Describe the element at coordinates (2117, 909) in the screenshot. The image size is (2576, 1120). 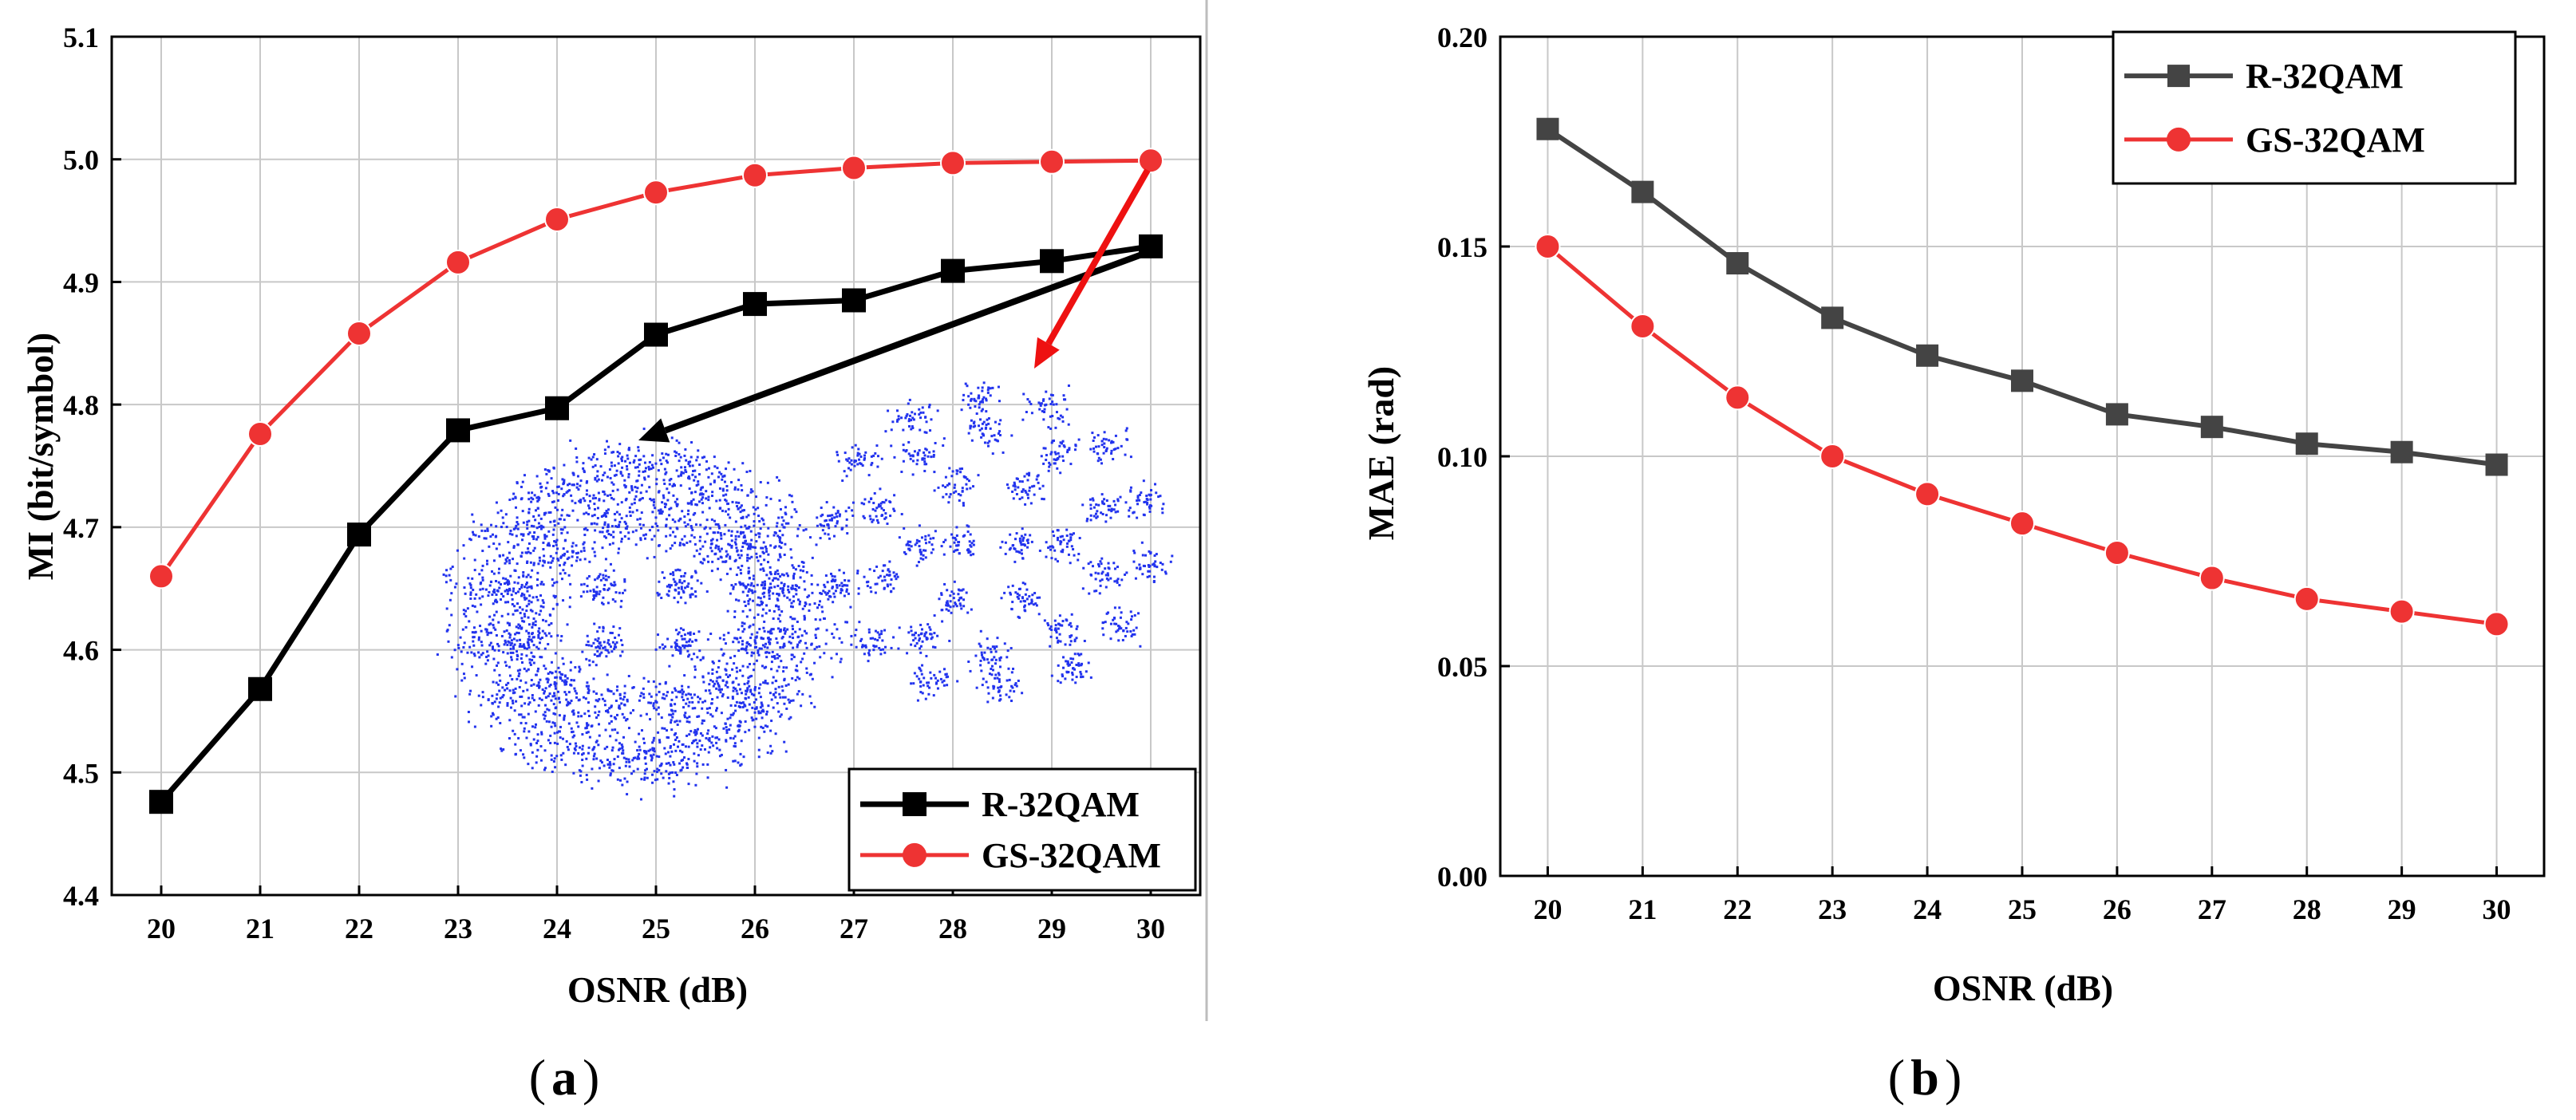
I see `cb-xtick-label: 26` at that location.